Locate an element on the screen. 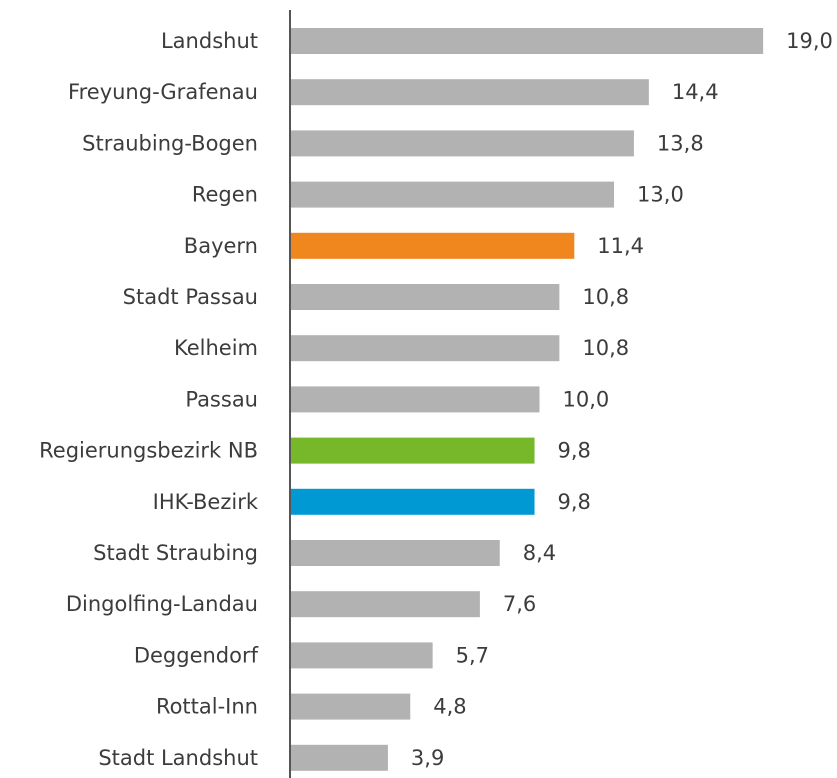 Image resolution: width=837 pixels, height=778 pixels. value-label: 13,0 is located at coordinates (660, 195).